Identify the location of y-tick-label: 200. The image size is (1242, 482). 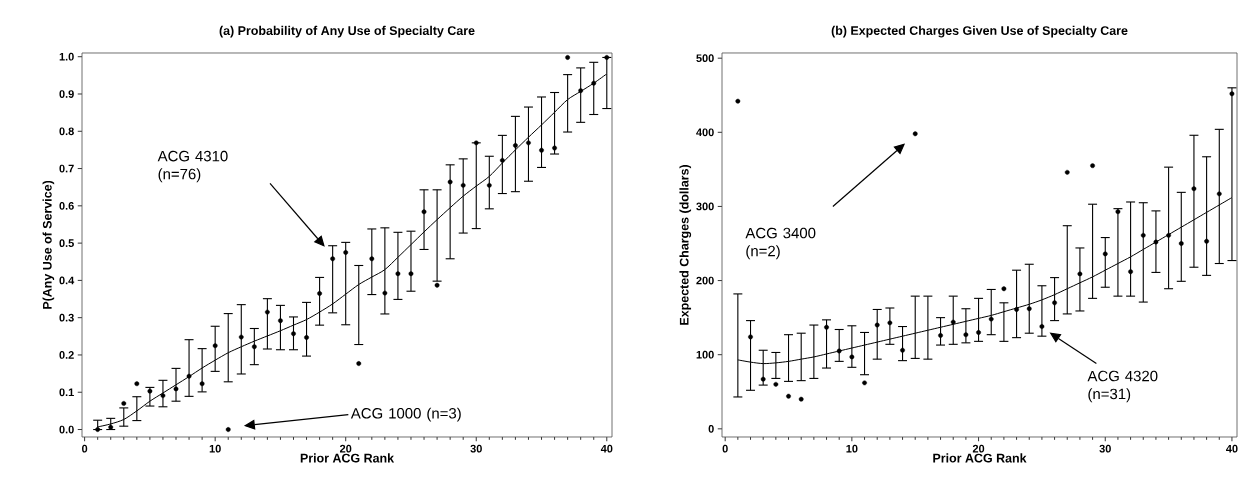
(705, 280).